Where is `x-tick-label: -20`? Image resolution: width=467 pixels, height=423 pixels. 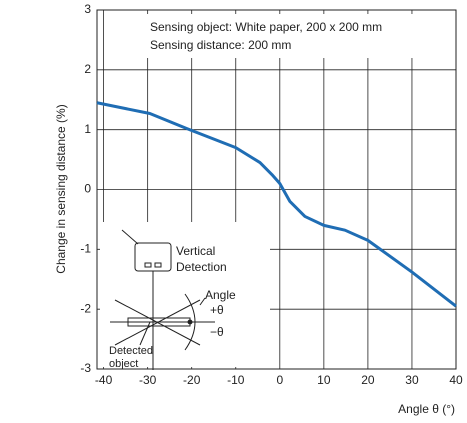 x-tick-label: -20 is located at coordinates (192, 380).